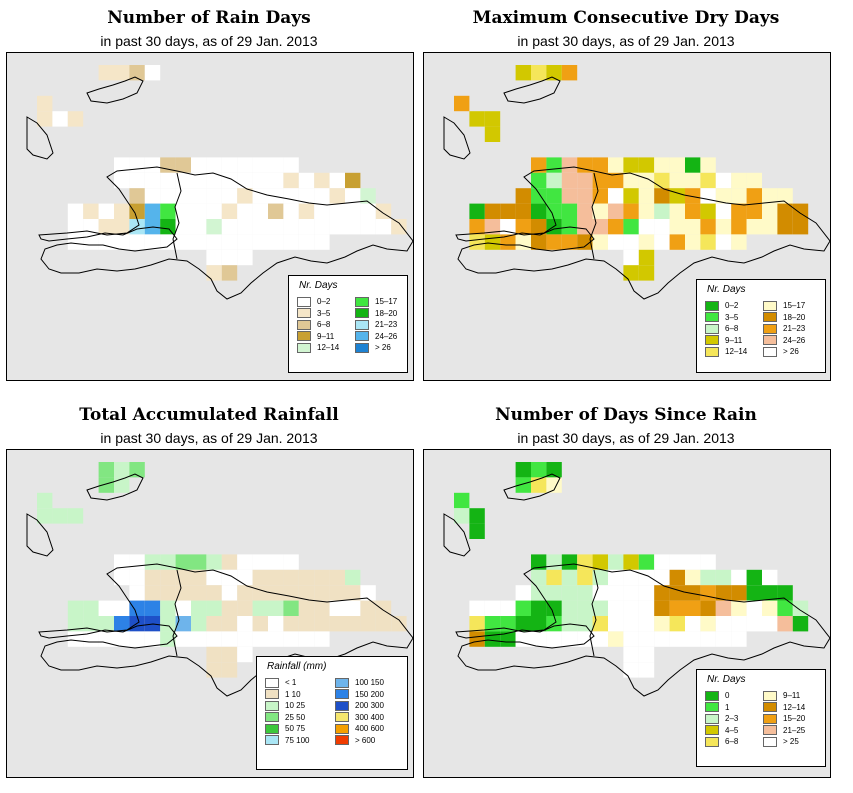 This screenshot has width=853, height=793. I want to click on legend-label: > 600, so click(365, 740).